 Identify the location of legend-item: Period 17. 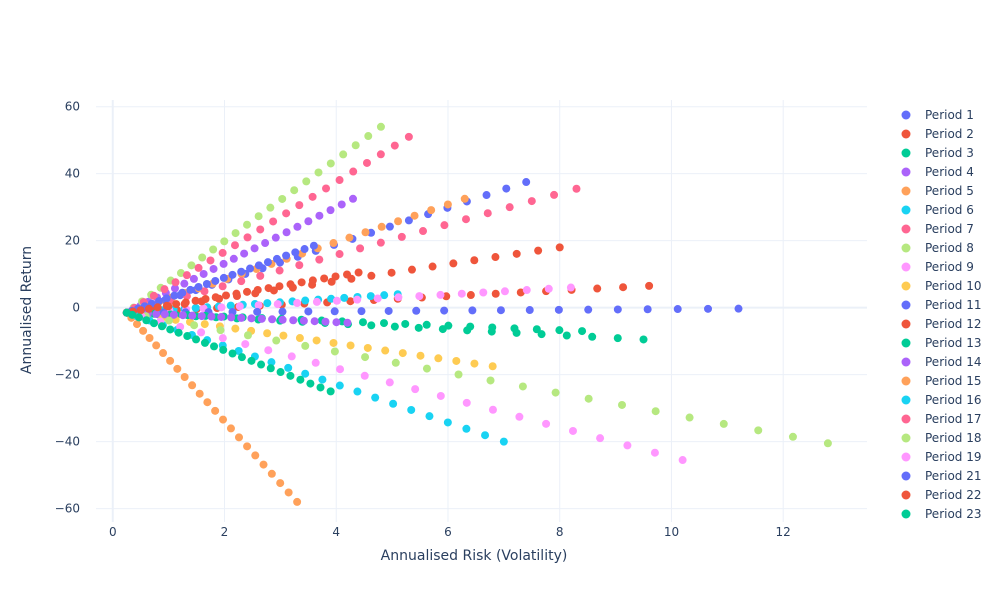
(941, 419).